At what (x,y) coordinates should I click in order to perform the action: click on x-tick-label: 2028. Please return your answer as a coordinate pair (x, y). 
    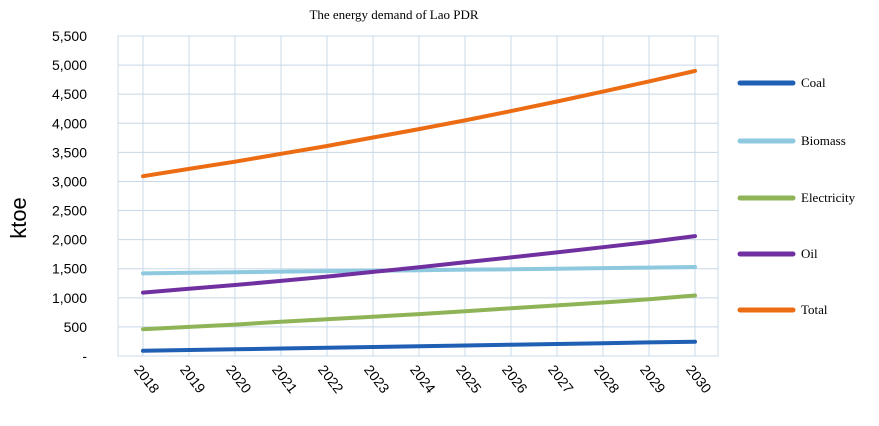
    Looking at the image, I should click on (607, 379).